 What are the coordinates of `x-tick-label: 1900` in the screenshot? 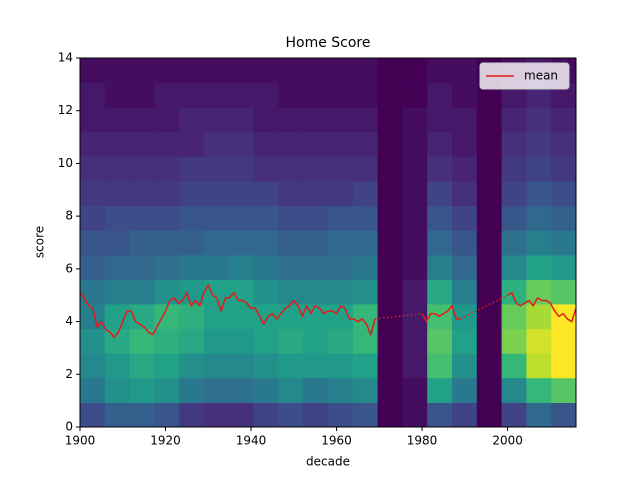 It's located at (80, 441).